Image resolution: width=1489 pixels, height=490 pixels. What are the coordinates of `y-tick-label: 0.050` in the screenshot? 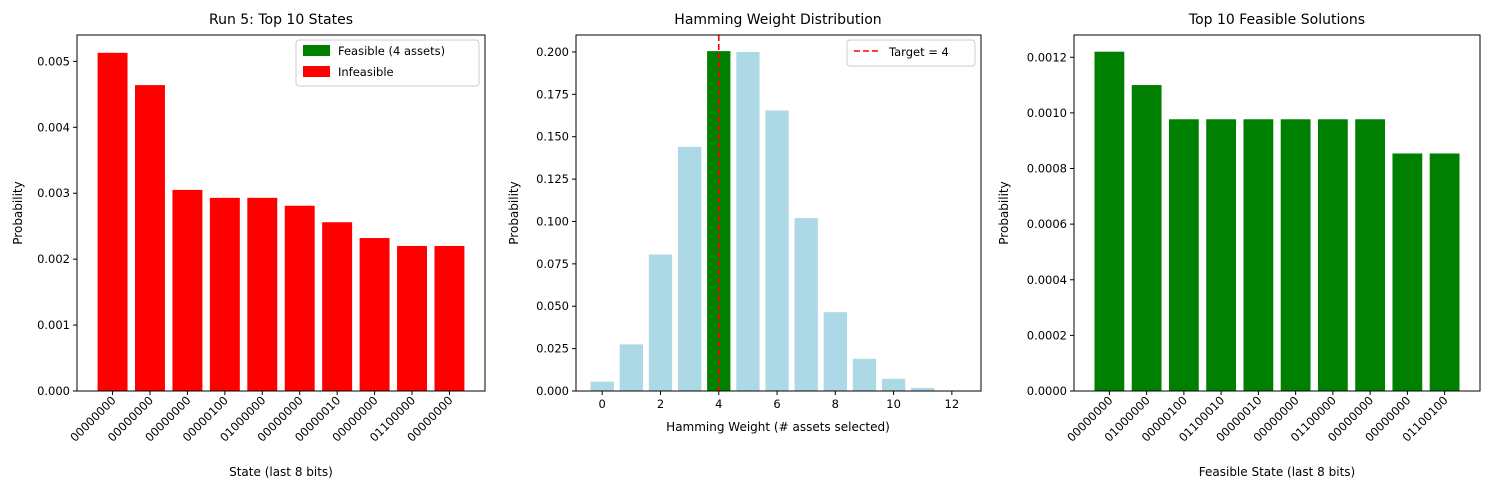 It's located at (552, 306).